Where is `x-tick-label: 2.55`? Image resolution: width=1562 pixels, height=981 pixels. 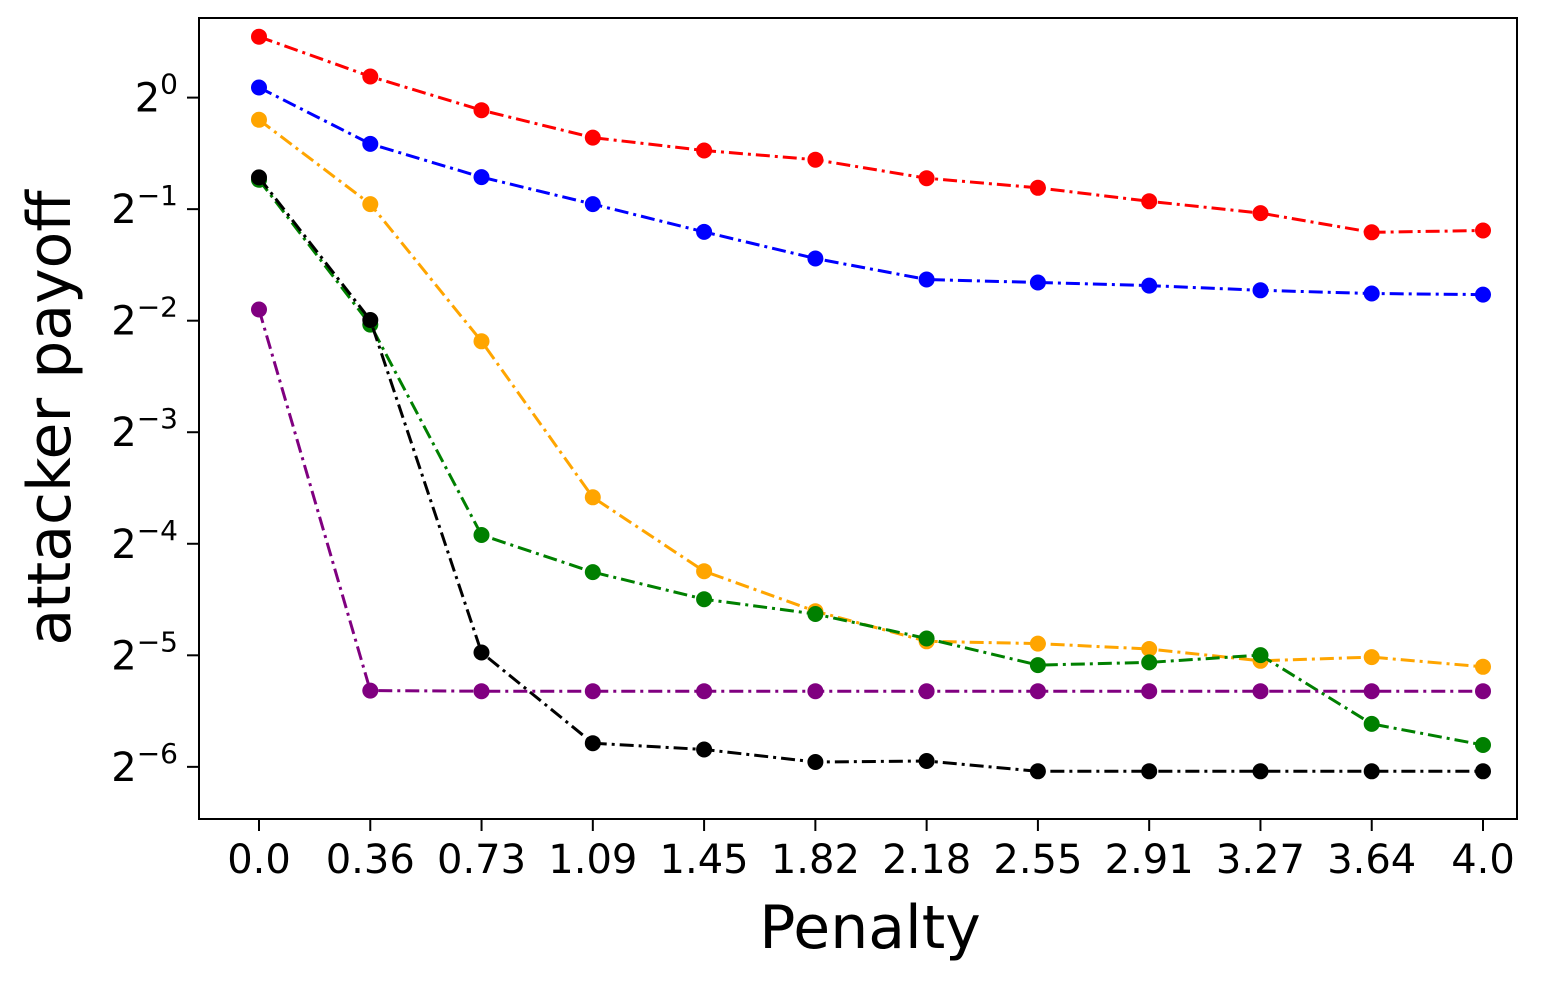
x-tick-label: 2.55 is located at coordinates (1037, 860).